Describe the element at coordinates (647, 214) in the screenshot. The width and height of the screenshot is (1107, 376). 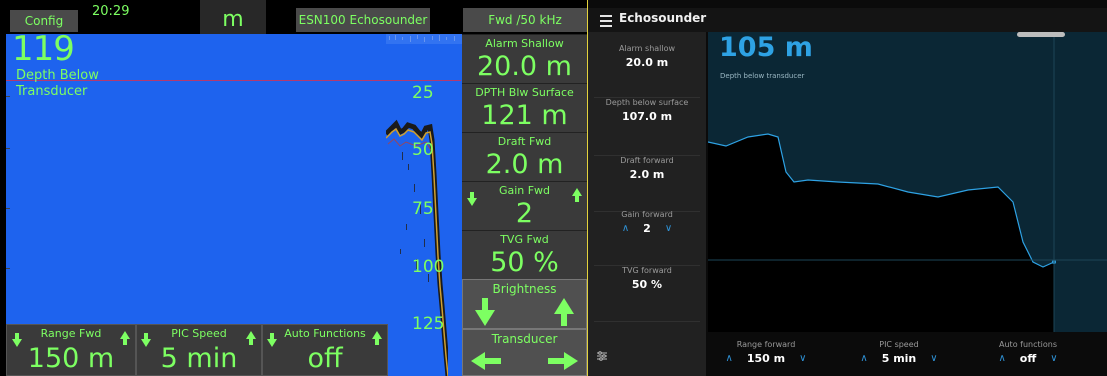
I see `sidebar-item-label: Gain forward` at that location.